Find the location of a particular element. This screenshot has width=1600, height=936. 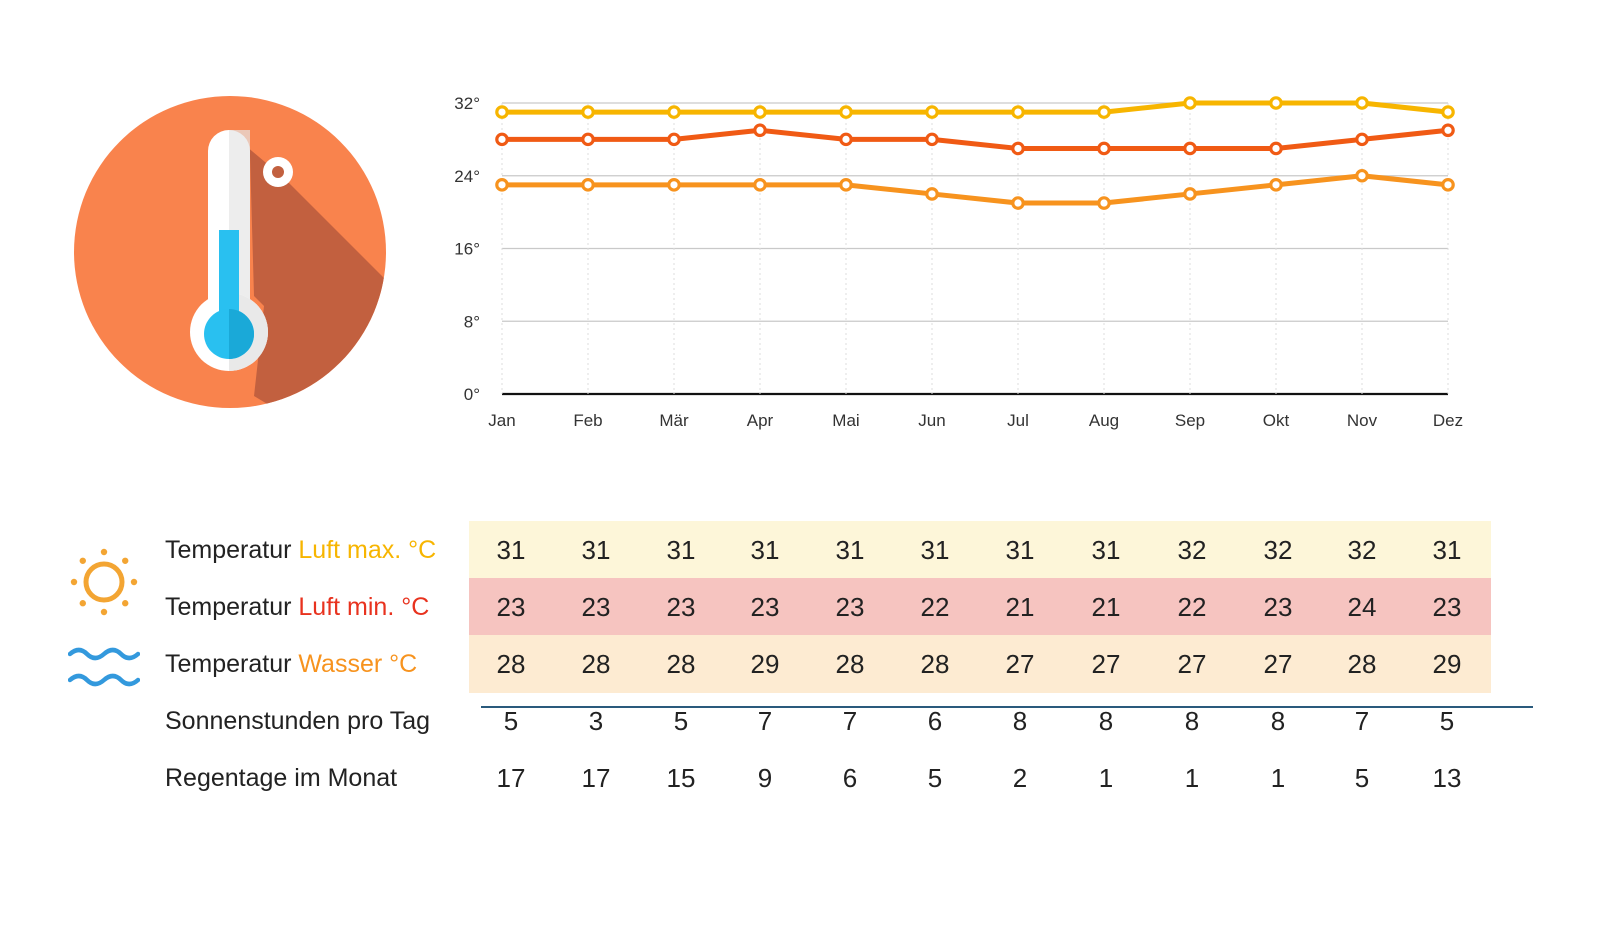

table-cell: 32 is located at coordinates (1278, 550).